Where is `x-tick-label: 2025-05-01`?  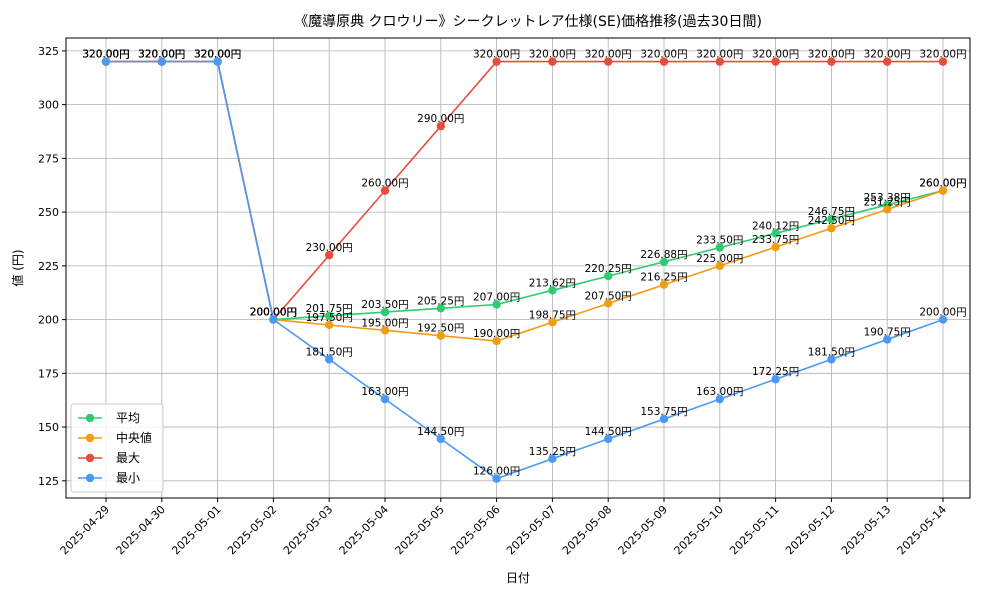 x-tick-label: 2025-05-01 is located at coordinates (196, 530).